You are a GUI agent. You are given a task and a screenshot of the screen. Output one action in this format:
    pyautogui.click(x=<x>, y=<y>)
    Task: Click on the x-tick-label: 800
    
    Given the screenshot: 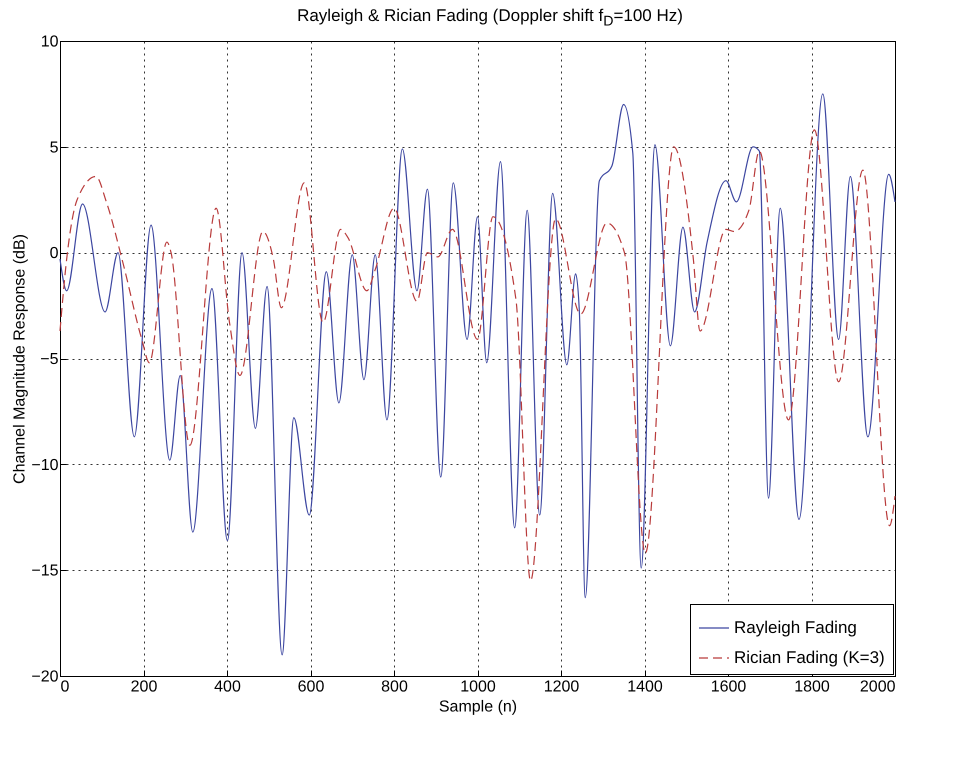 What is the action you would take?
    pyautogui.click(x=394, y=687)
    